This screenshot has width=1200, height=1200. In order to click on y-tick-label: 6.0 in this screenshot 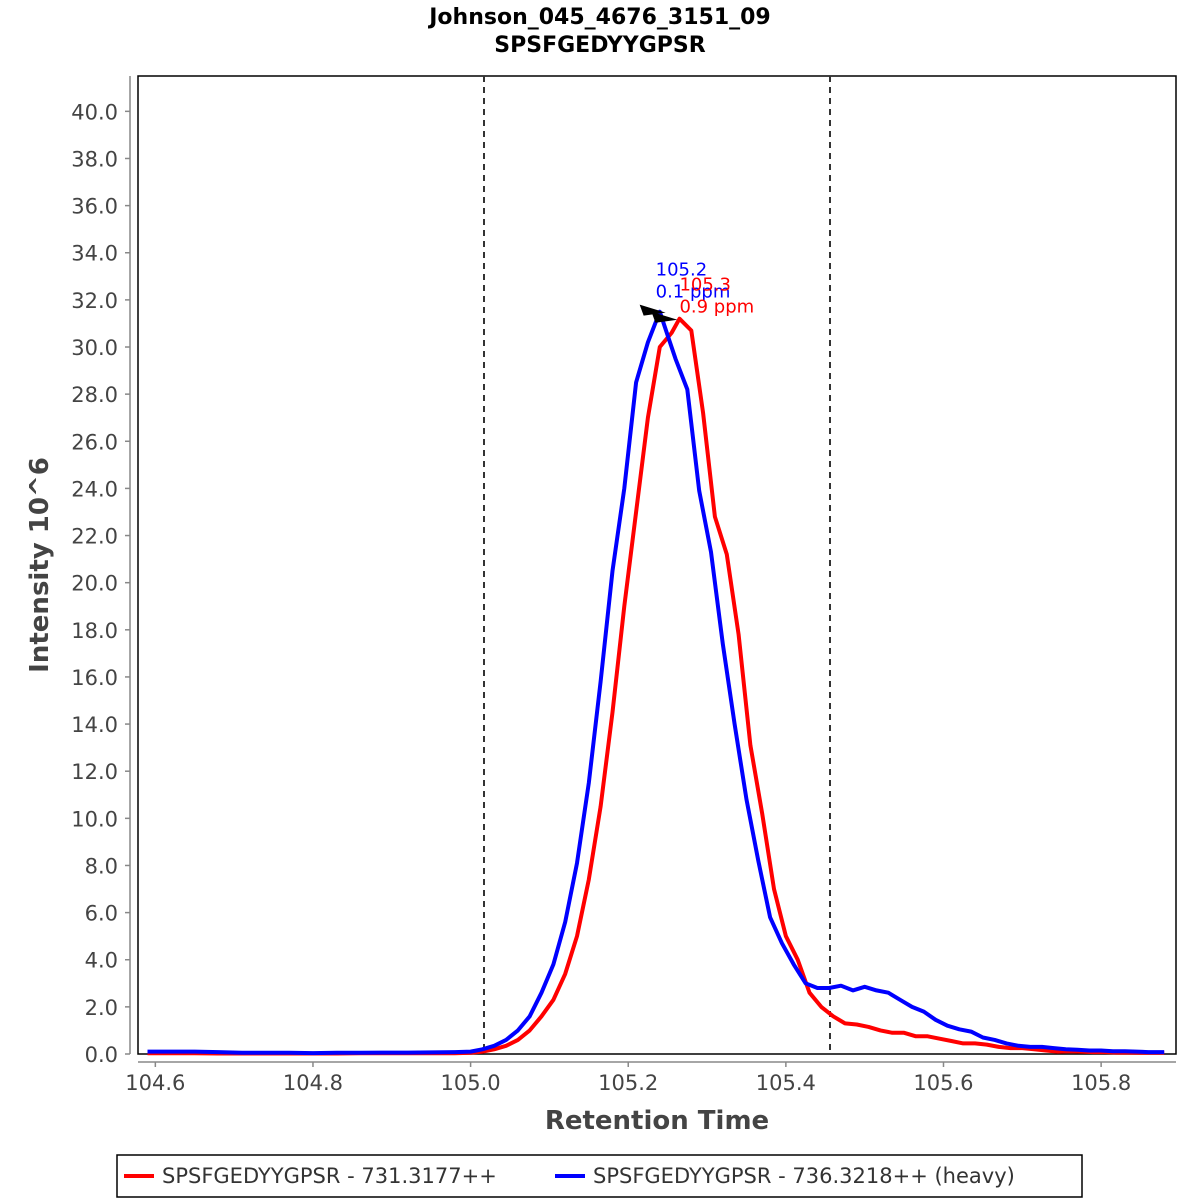, I will do `click(101, 914)`.